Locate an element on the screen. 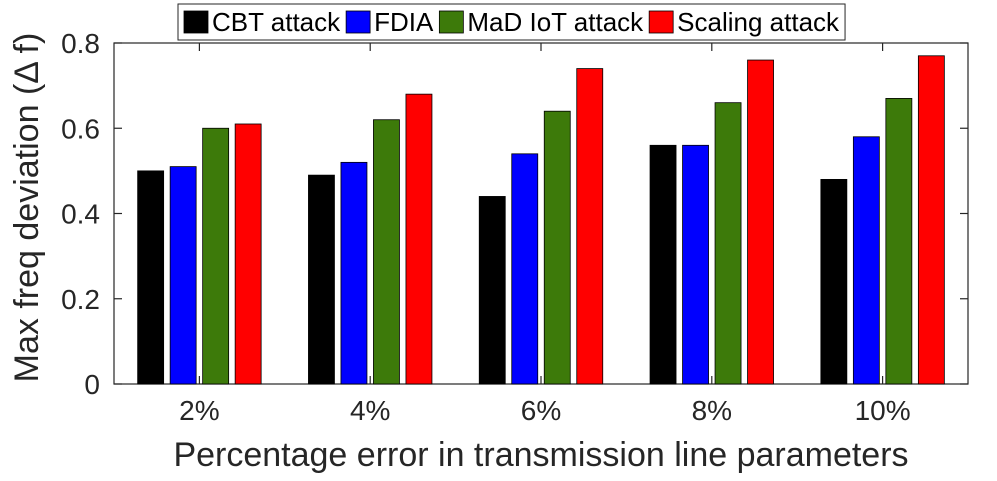  y-tick-label: 0.6 is located at coordinates (80, 128).